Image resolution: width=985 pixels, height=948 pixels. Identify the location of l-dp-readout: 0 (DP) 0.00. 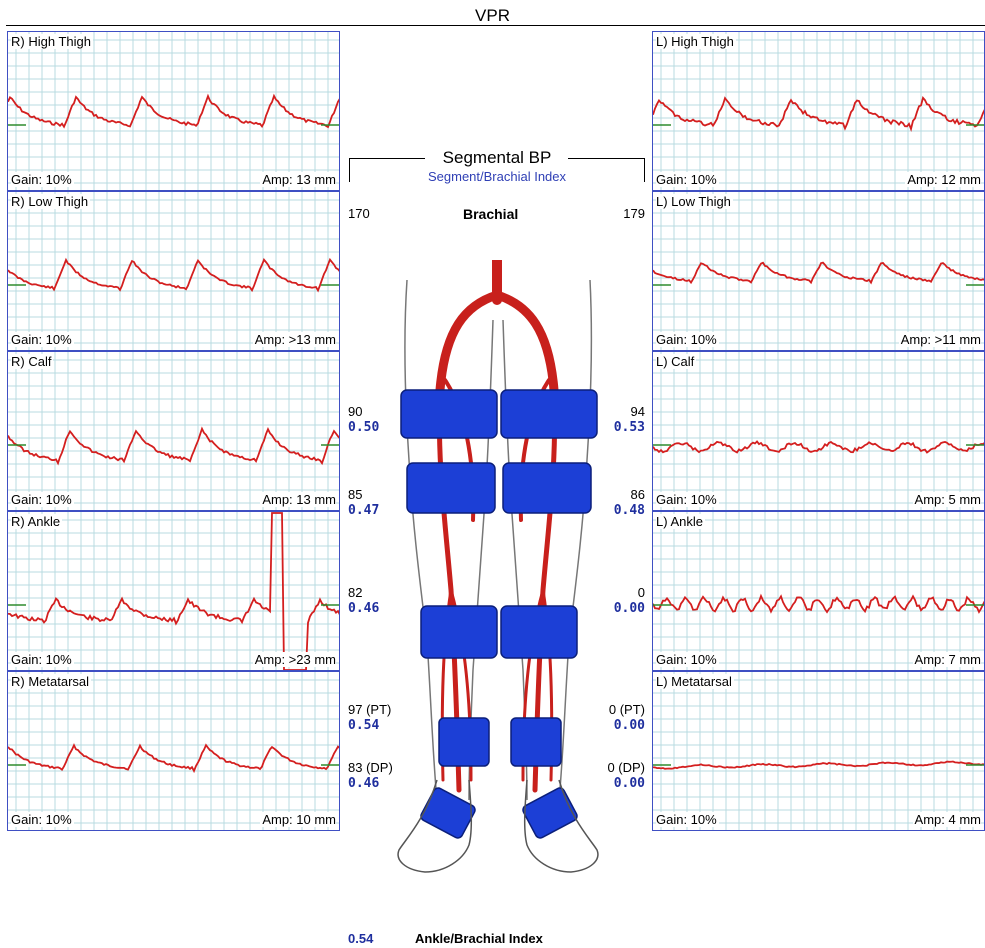
(626, 776).